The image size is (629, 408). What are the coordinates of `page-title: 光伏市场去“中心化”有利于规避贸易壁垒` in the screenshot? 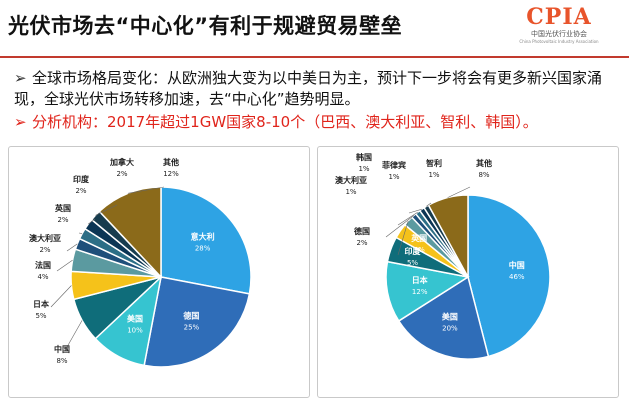 It's located at (205, 26).